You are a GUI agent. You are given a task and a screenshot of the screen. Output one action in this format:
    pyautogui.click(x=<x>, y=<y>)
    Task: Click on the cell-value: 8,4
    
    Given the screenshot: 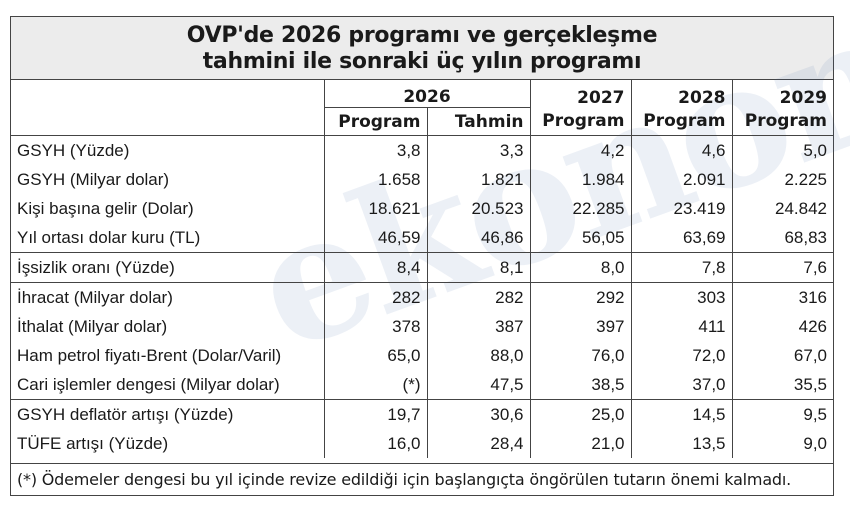 What is the action you would take?
    pyautogui.click(x=375, y=267)
    